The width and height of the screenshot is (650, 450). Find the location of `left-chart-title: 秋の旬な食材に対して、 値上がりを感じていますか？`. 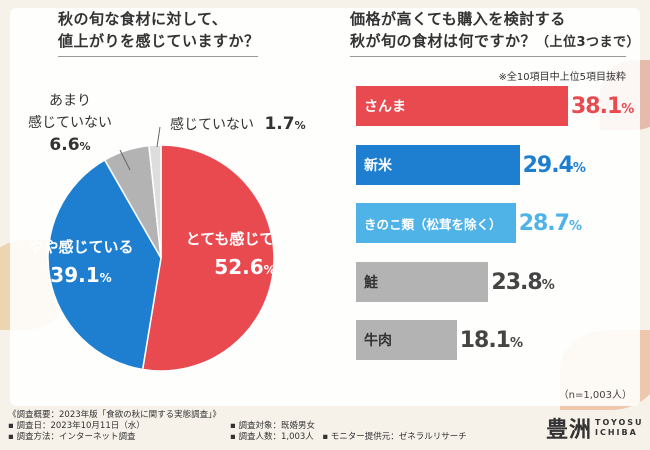

left-chart-title: 秋の旬な食材に対して、 値上がりを感じていますか？ is located at coordinates (159, 30).